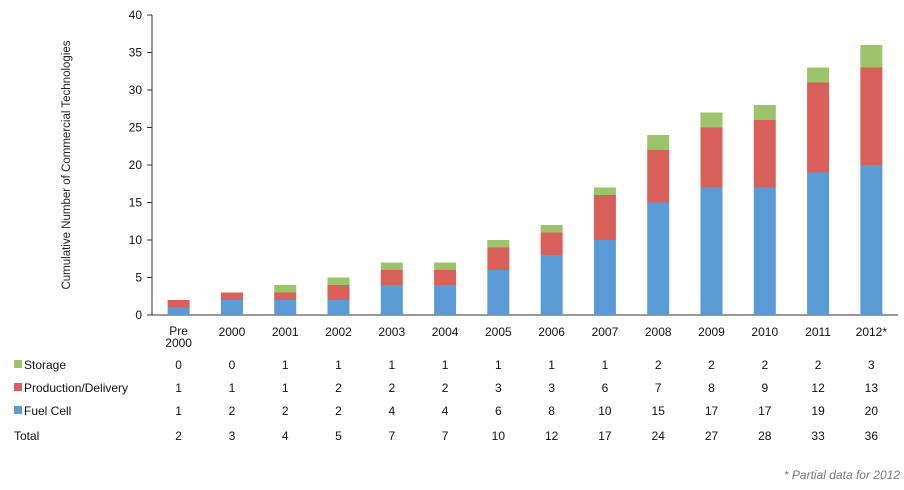 Image resolution: width=904 pixels, height=490 pixels. What do you see at coordinates (764, 332) in the screenshot?
I see `x-tick-label: 2010` at bounding box center [764, 332].